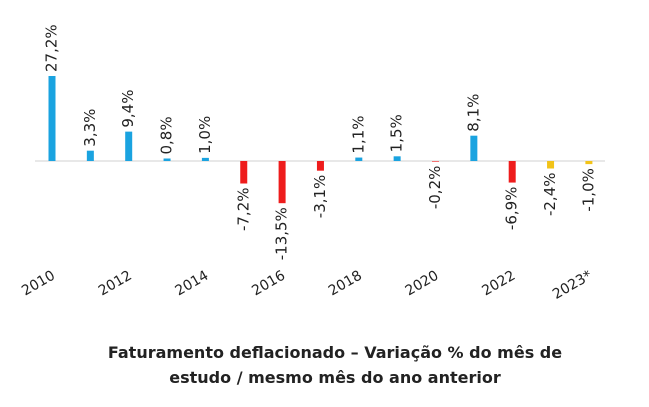 This screenshot has height=407, width=649. Describe the element at coordinates (38, 284) in the screenshot. I see `x-tick-label: 2010` at that location.